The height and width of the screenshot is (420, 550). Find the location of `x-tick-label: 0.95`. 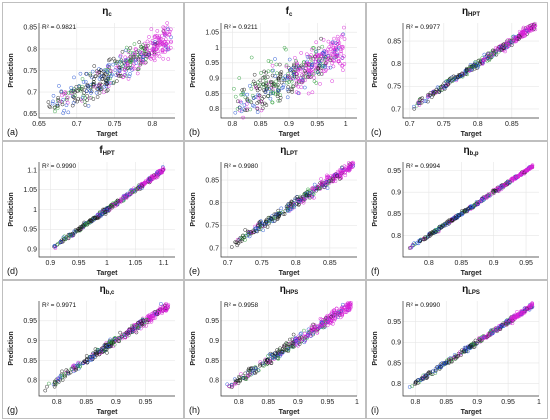

x-tick-label: 0.95 is located at coordinates (79, 263).